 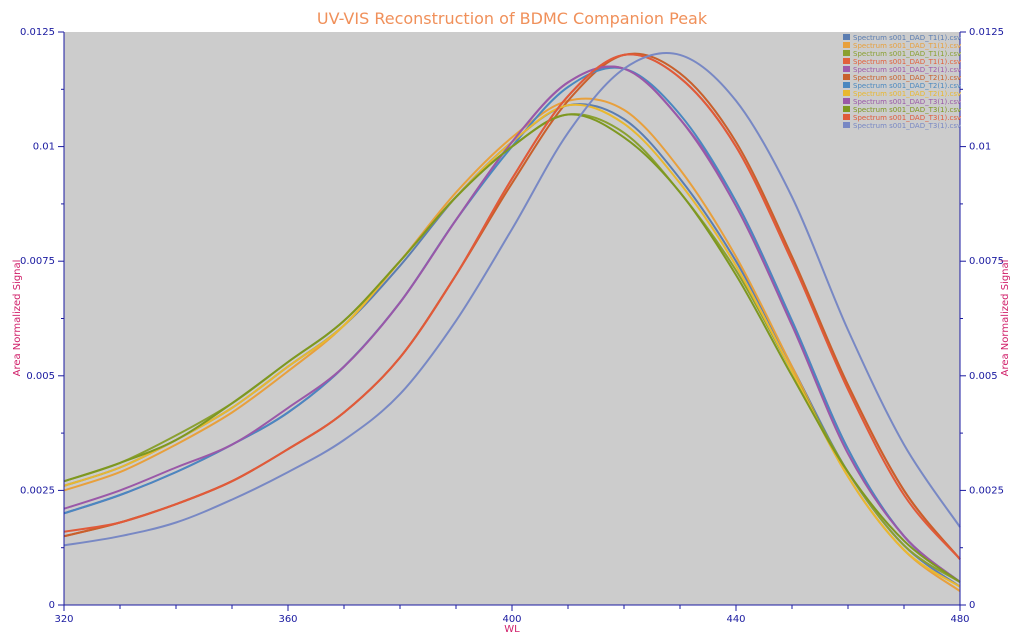 I want to click on y-tick-label: 0.005, so click(x=40, y=376).